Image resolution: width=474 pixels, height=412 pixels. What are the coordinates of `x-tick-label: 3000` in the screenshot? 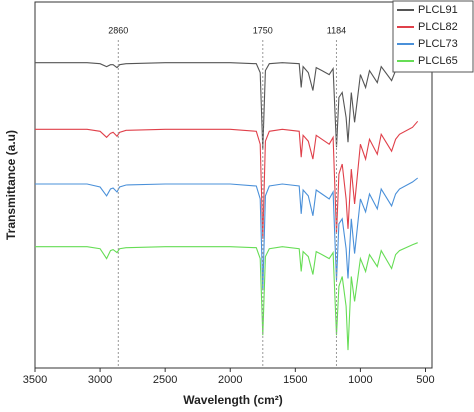 It's located at (100, 380).